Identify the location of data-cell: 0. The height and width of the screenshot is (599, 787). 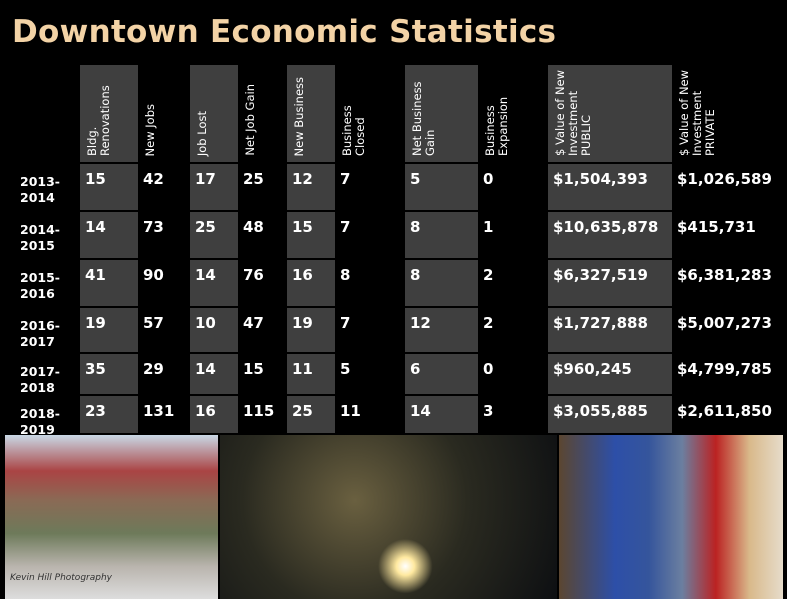
(513, 186).